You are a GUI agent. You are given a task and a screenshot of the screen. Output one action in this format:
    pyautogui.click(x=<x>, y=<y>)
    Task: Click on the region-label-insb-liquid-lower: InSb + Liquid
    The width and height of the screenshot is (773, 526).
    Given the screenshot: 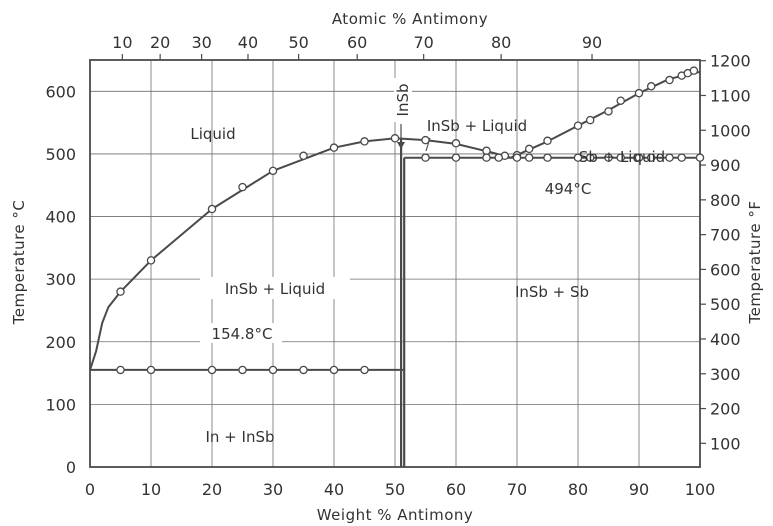 What is the action you would take?
    pyautogui.click(x=275, y=289)
    